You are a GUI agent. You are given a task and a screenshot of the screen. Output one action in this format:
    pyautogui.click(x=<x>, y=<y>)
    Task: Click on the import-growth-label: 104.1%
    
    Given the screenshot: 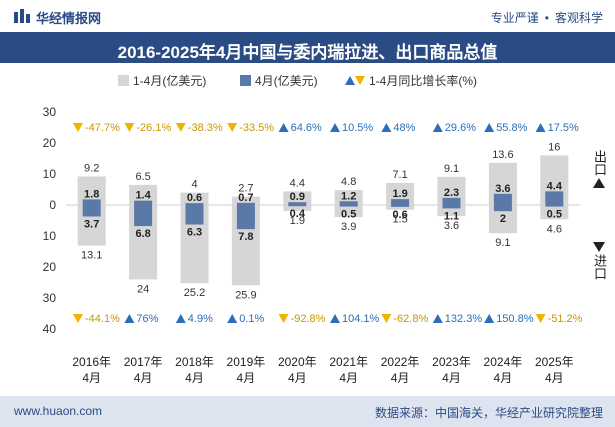 What is the action you would take?
    pyautogui.click(x=361, y=319)
    